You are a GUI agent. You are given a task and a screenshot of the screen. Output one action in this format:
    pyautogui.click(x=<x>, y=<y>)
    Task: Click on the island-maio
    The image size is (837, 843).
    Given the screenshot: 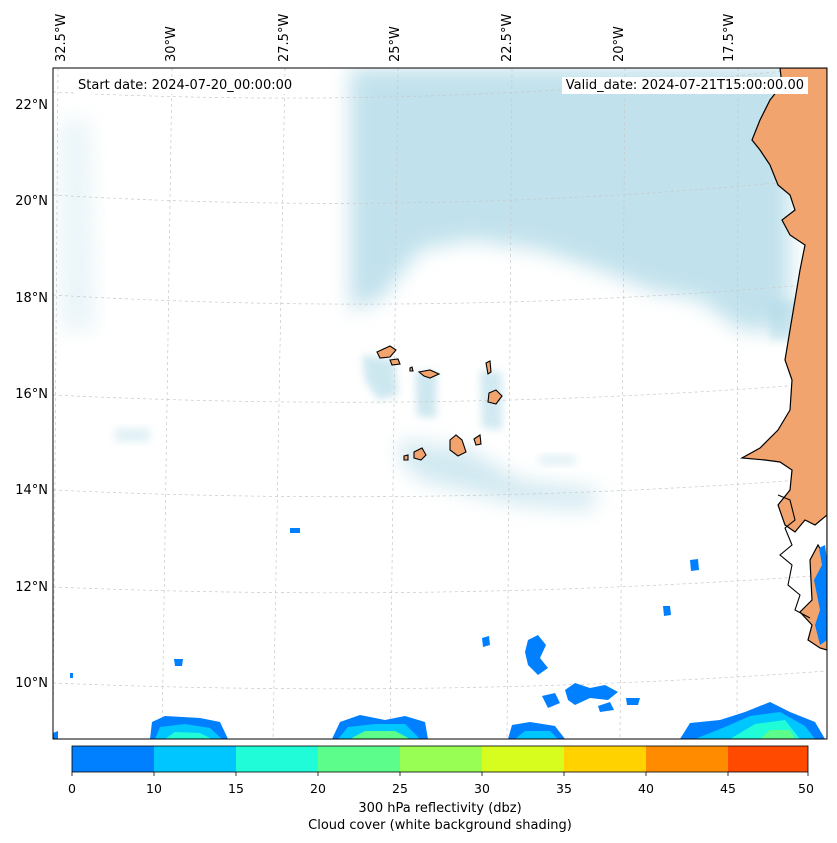 What is the action you would take?
    pyautogui.click(x=477, y=440)
    